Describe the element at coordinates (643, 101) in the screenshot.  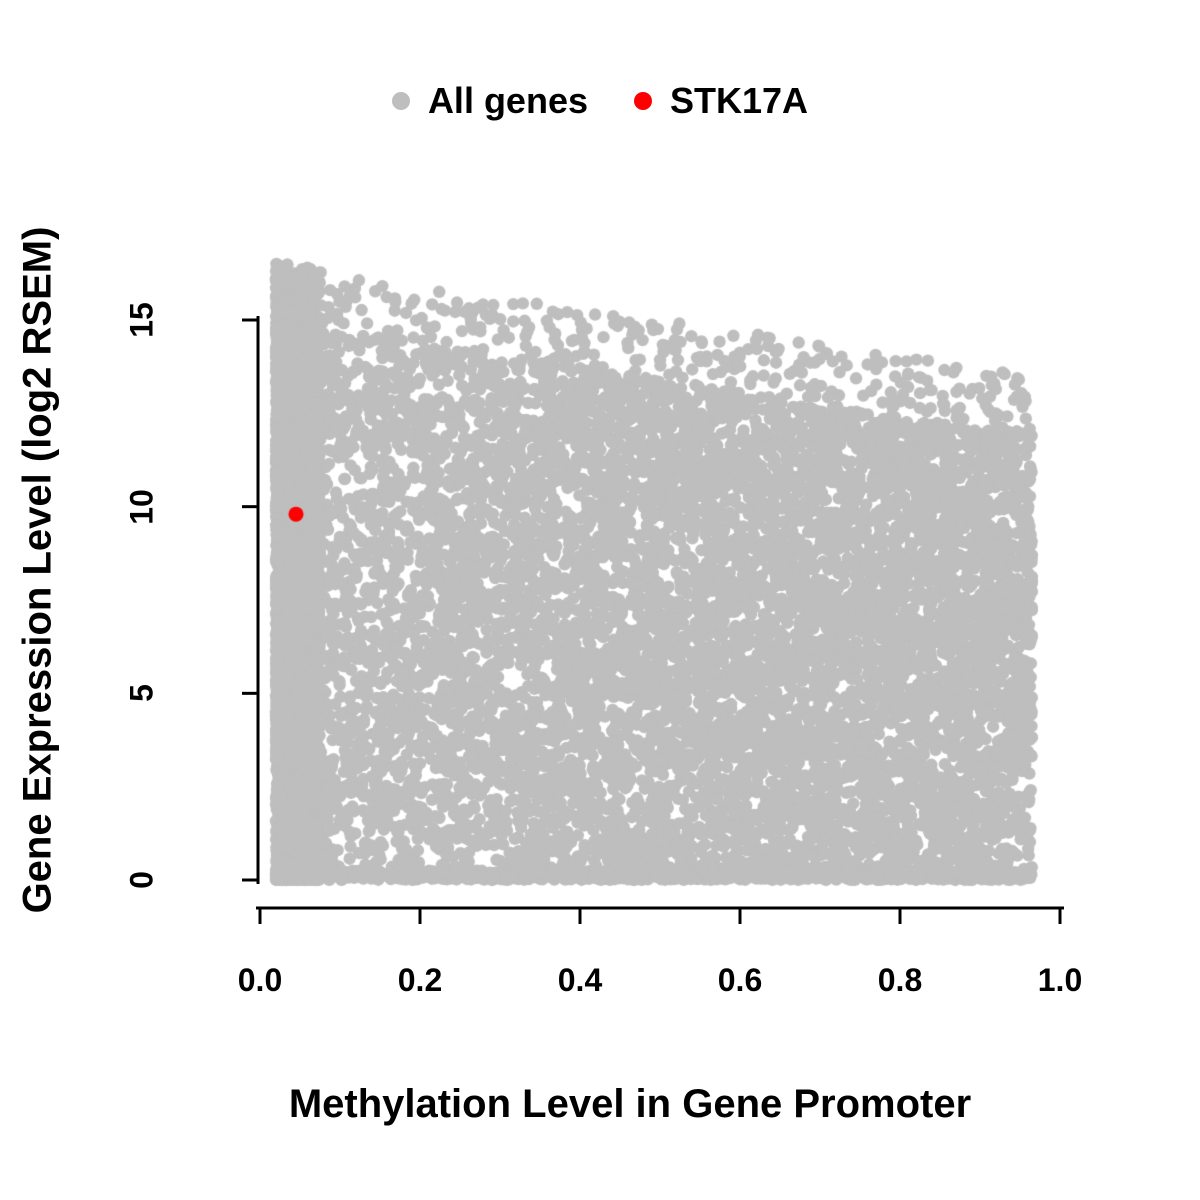
I see `stk17a-dot-icon` at that location.